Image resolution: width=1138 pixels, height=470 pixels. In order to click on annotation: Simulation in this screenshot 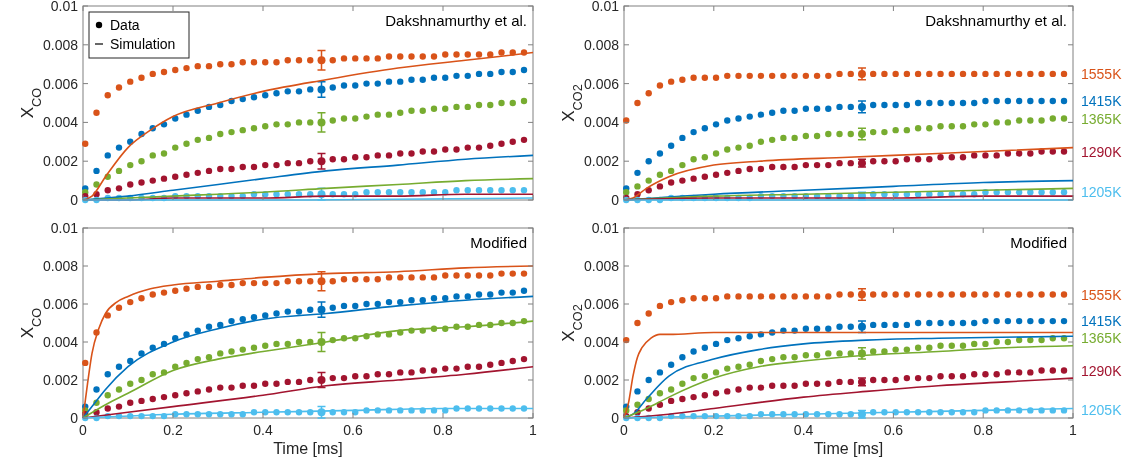, I will do `click(143, 44)`.